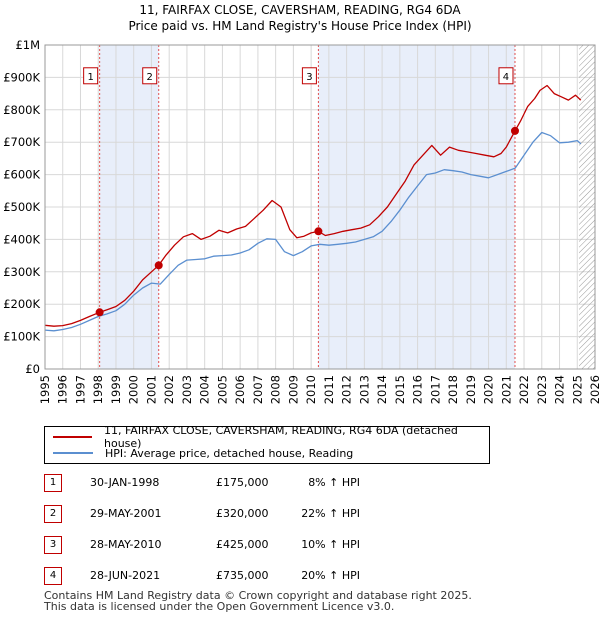 The image size is (600, 620). What do you see at coordinates (21, 337) in the screenshot?
I see `y-tick-label: £100K` at bounding box center [21, 337].